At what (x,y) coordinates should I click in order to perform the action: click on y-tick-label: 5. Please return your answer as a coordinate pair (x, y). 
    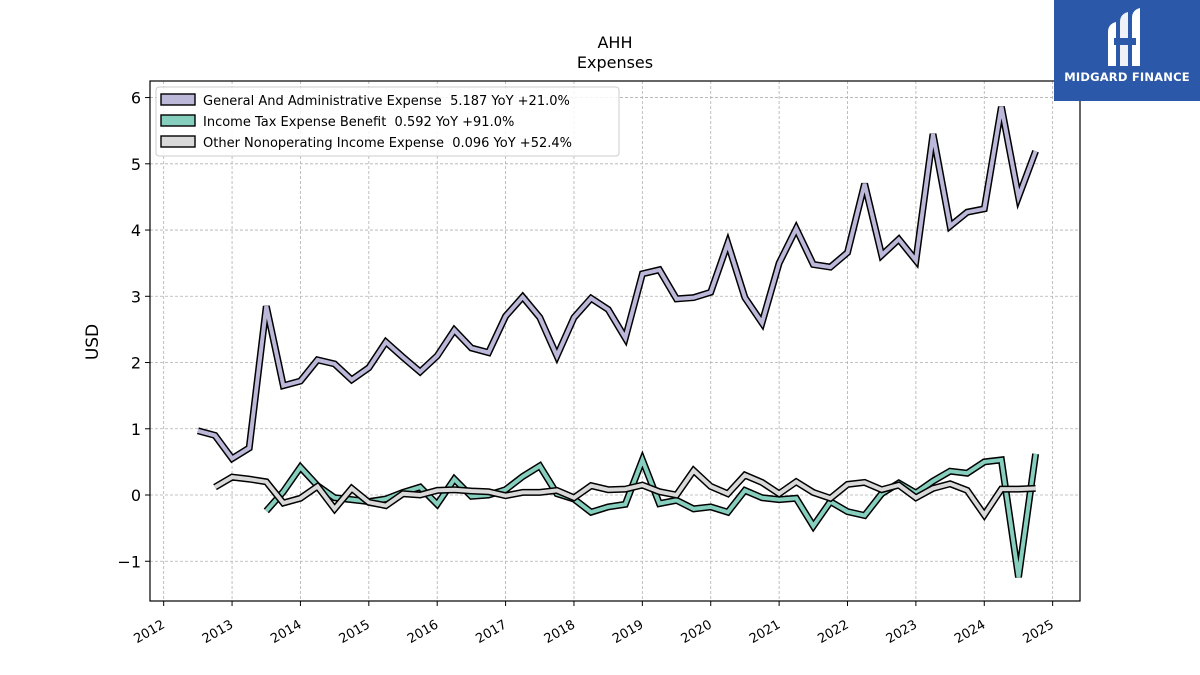
    Looking at the image, I should click on (136, 164).